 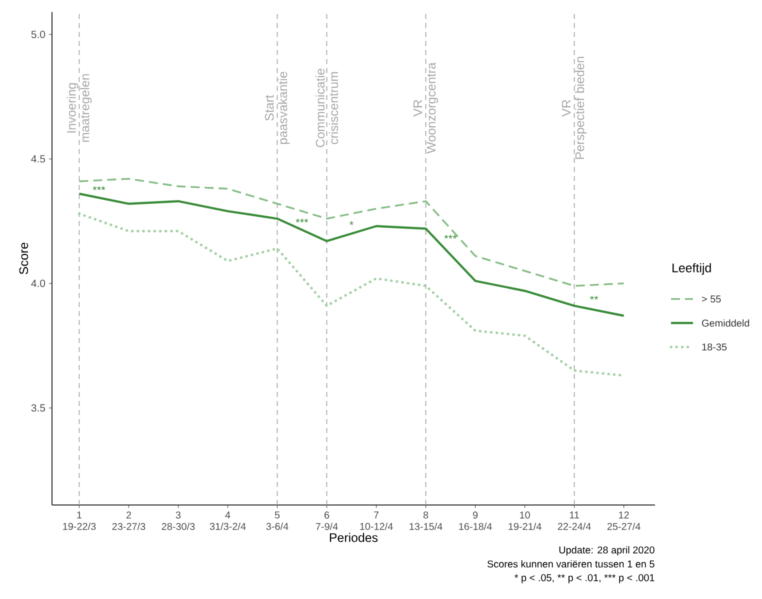 I want to click on x-axis-title: Periodes, so click(x=354, y=537).